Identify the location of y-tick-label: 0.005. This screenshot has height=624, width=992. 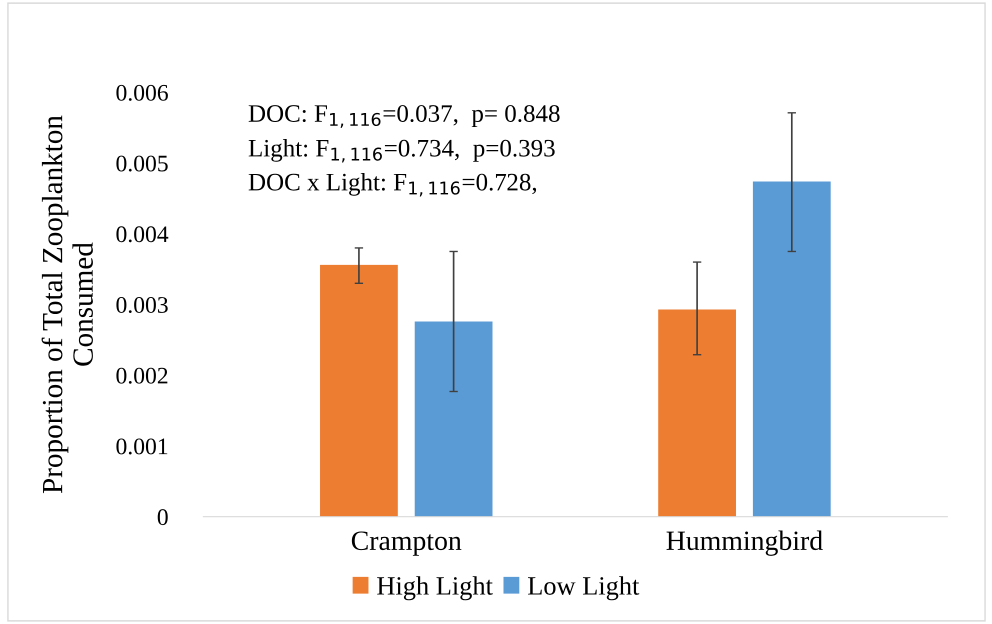
(142, 164).